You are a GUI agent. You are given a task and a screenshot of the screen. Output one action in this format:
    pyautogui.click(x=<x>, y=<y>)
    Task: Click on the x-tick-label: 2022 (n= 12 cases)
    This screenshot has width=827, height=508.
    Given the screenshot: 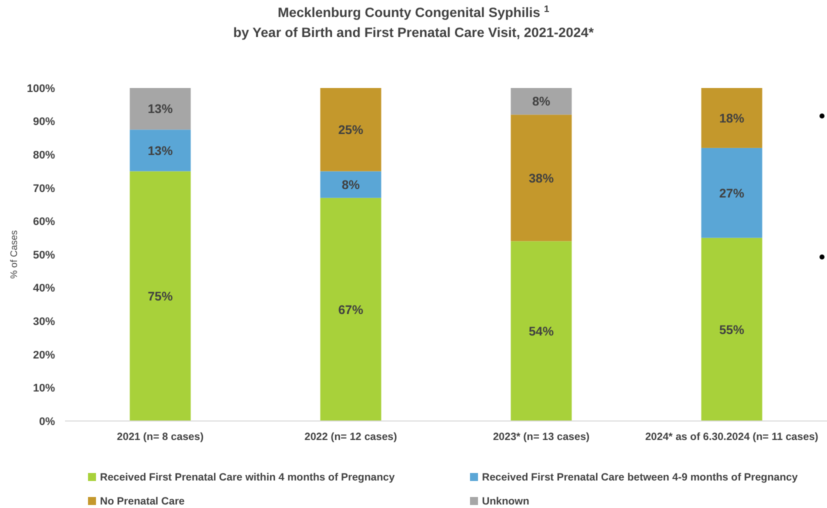 What is the action you would take?
    pyautogui.click(x=351, y=437)
    